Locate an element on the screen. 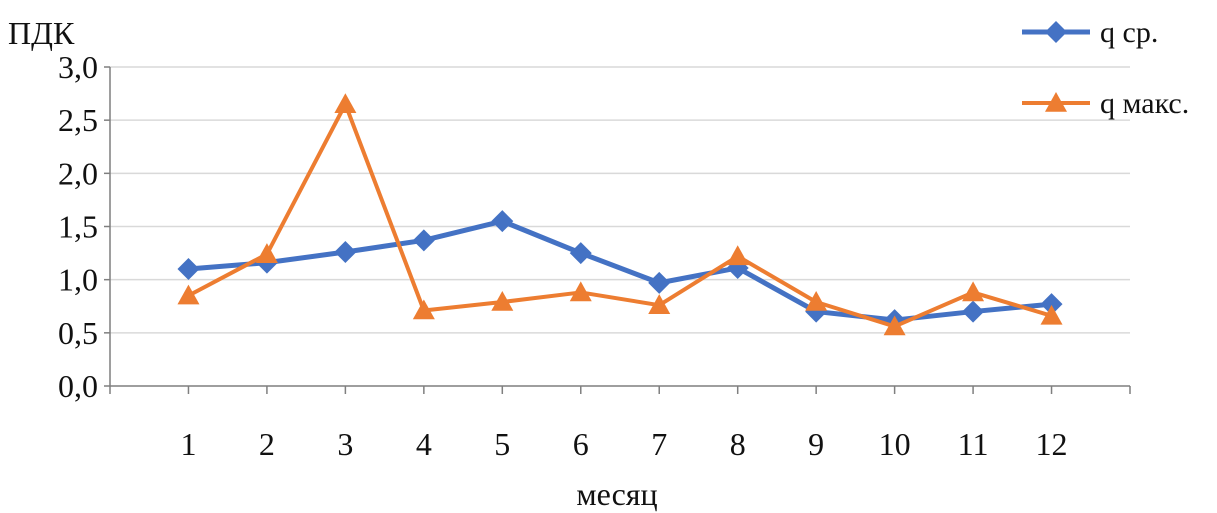 The image size is (1217, 513). x-tick-label: 7 is located at coordinates (659, 444).